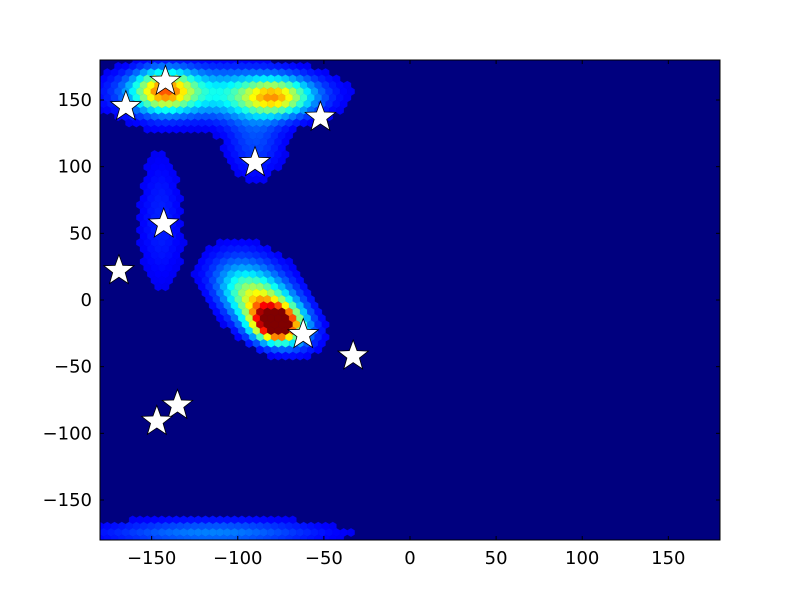 Image resolution: width=800 pixels, height=600 pixels. Describe the element at coordinates (86, 300) in the screenshot. I see `y-tick-label: 0` at that location.